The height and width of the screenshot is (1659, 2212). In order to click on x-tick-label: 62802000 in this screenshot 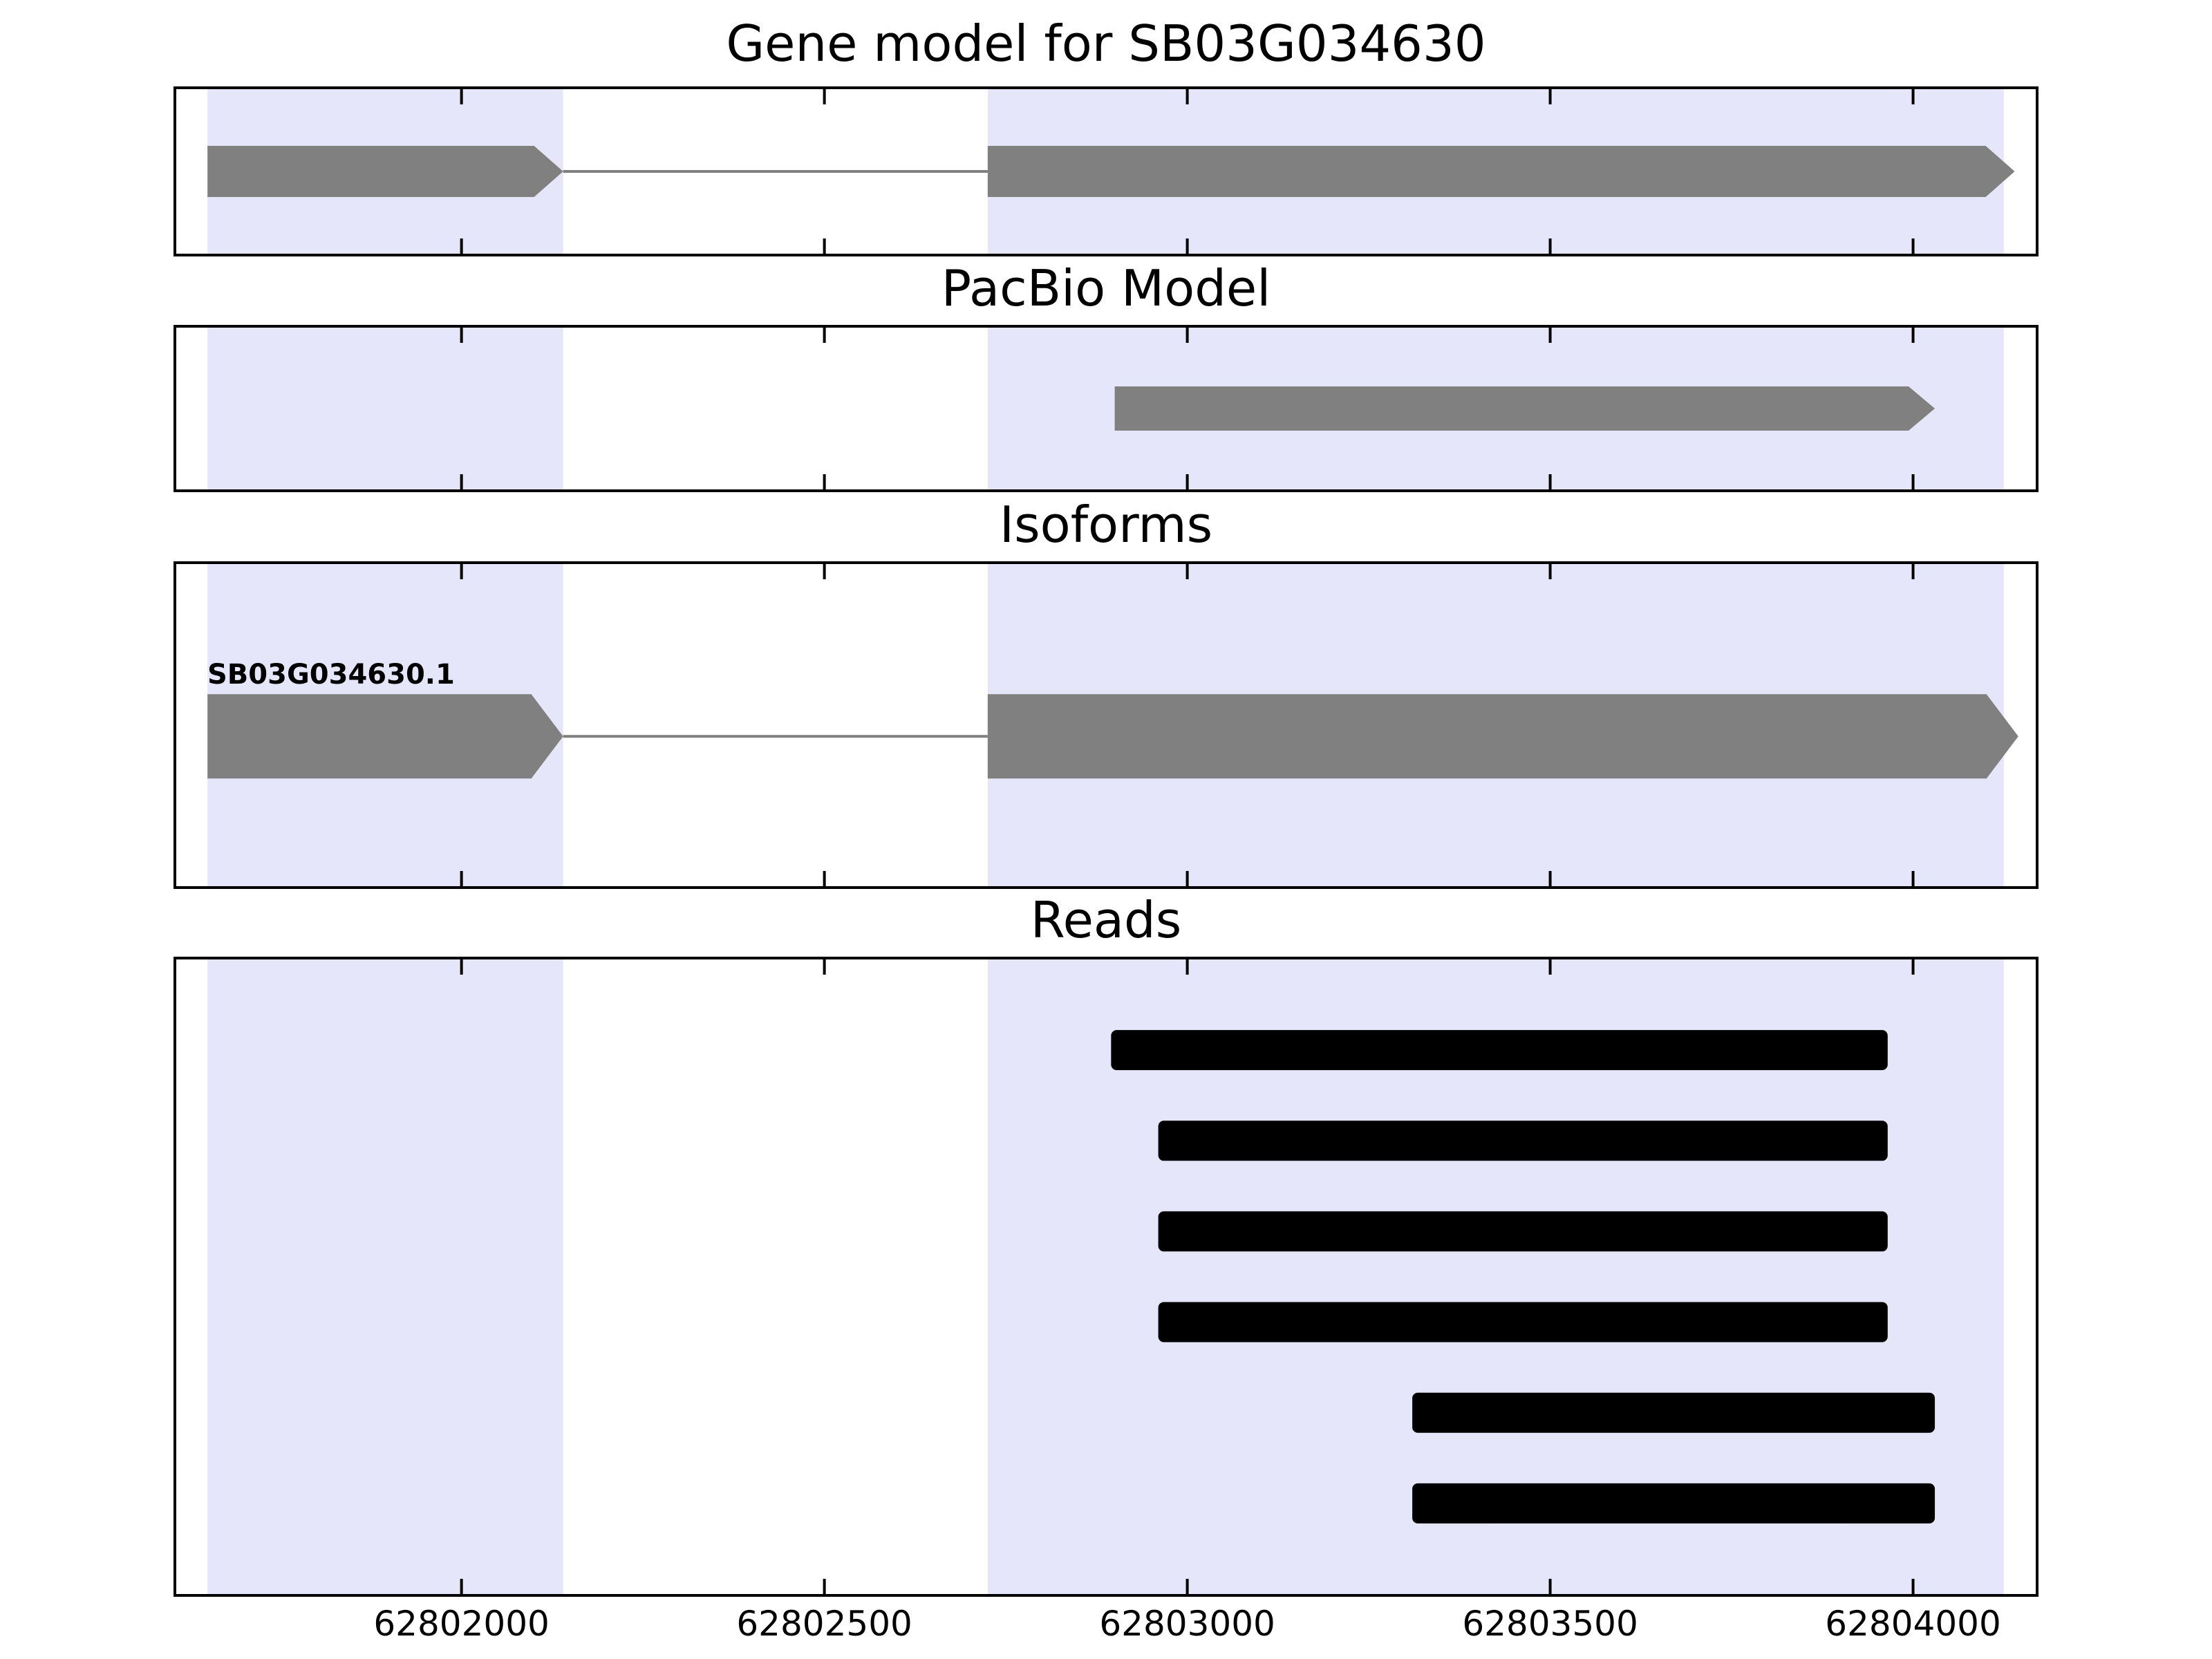, I will do `click(461, 1624)`.